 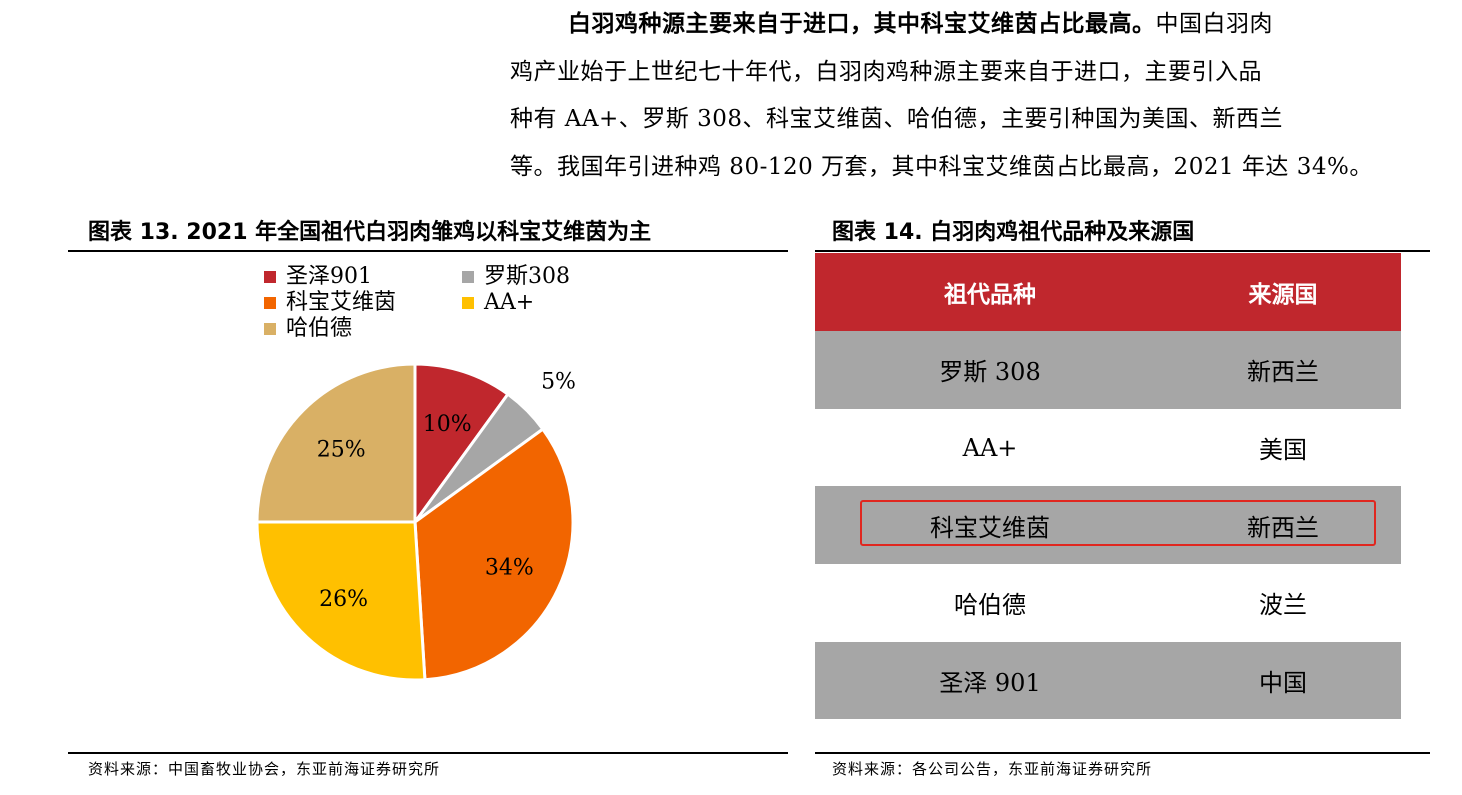 I want to click on header-country: 来源国, so click(x=1283, y=295).